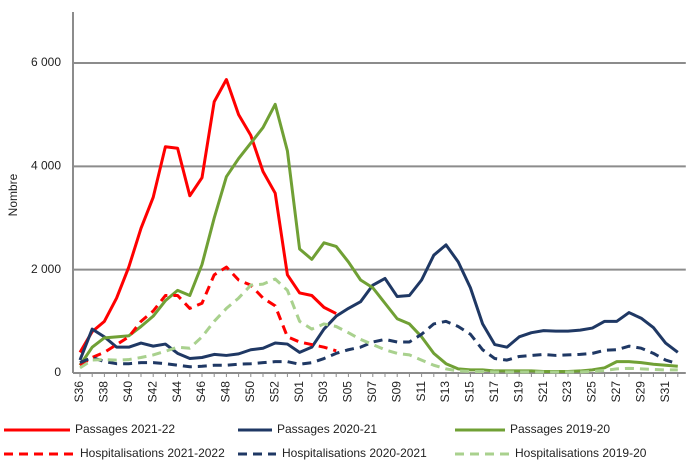 The width and height of the screenshot is (692, 470). Describe the element at coordinates (665, 392) in the screenshot. I see `x-tick-label: S31` at that location.